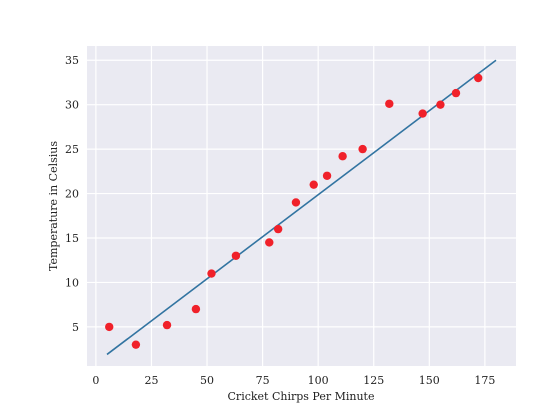 The image size is (538, 417). What do you see at coordinates (373, 380) in the screenshot?
I see `x-tick-label: 125` at bounding box center [373, 380].